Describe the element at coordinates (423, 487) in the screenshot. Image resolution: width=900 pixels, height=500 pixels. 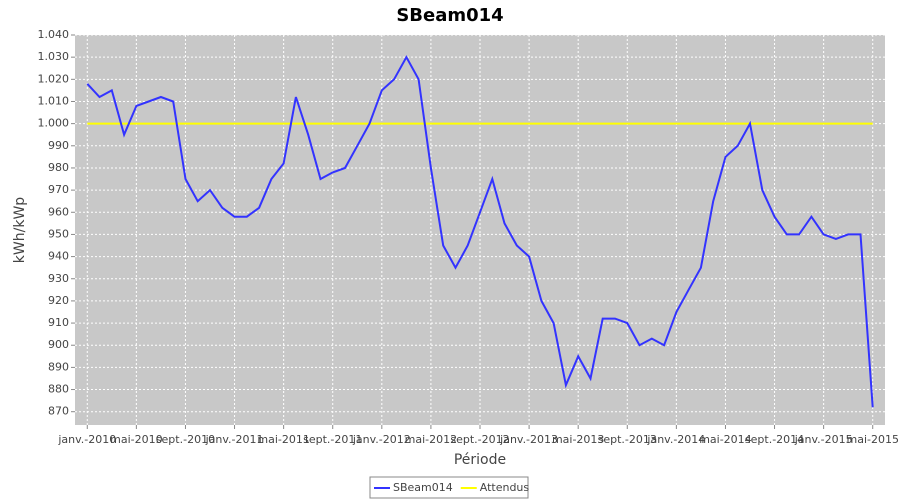
I see `legend-label: SBeam014` at that location.